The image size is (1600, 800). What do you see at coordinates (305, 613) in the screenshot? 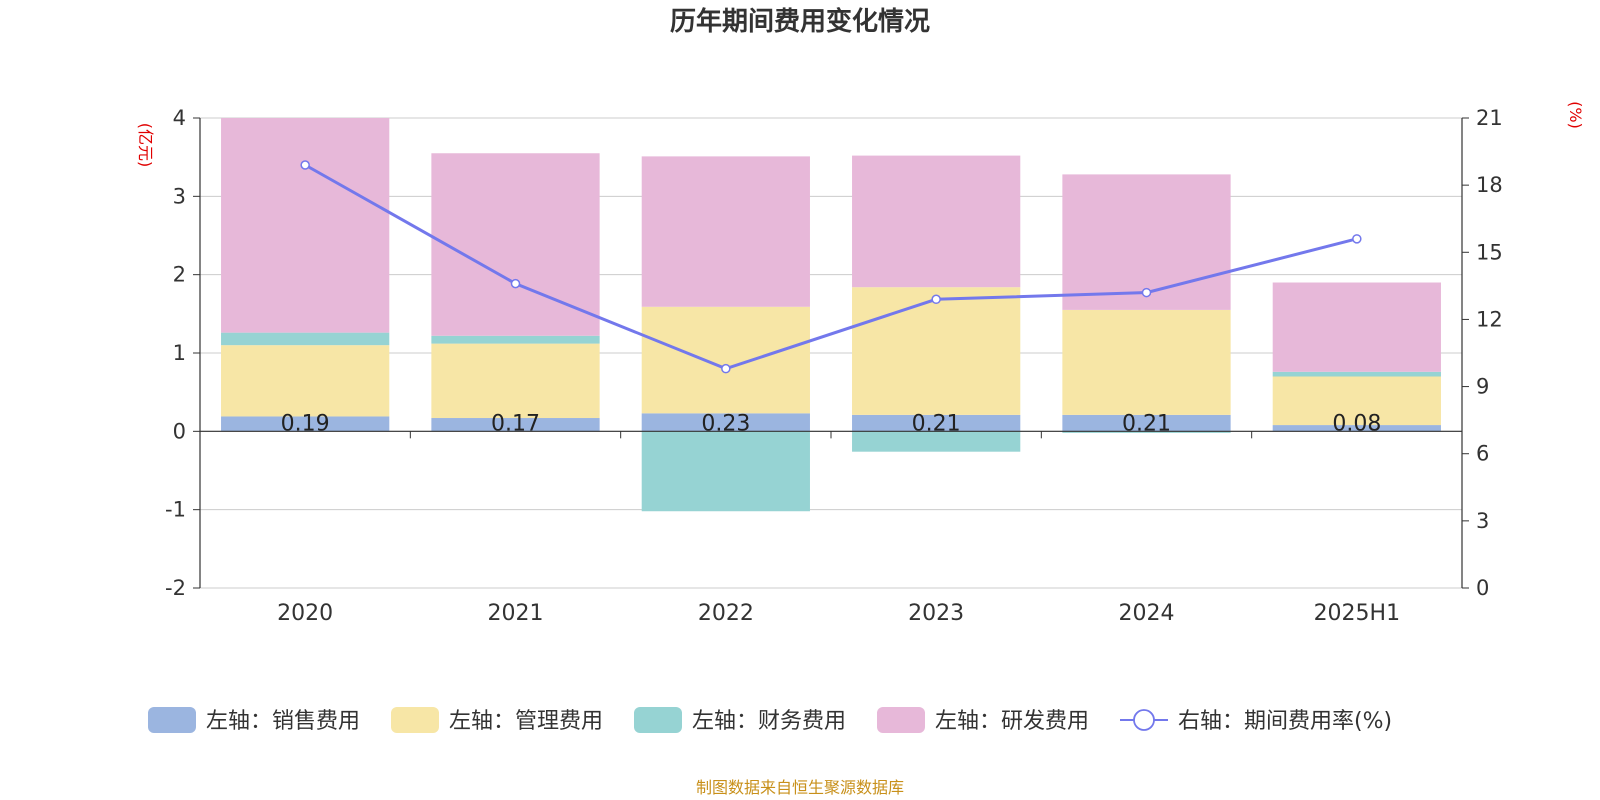
I see `x-tick-label: 2020` at bounding box center [305, 613].